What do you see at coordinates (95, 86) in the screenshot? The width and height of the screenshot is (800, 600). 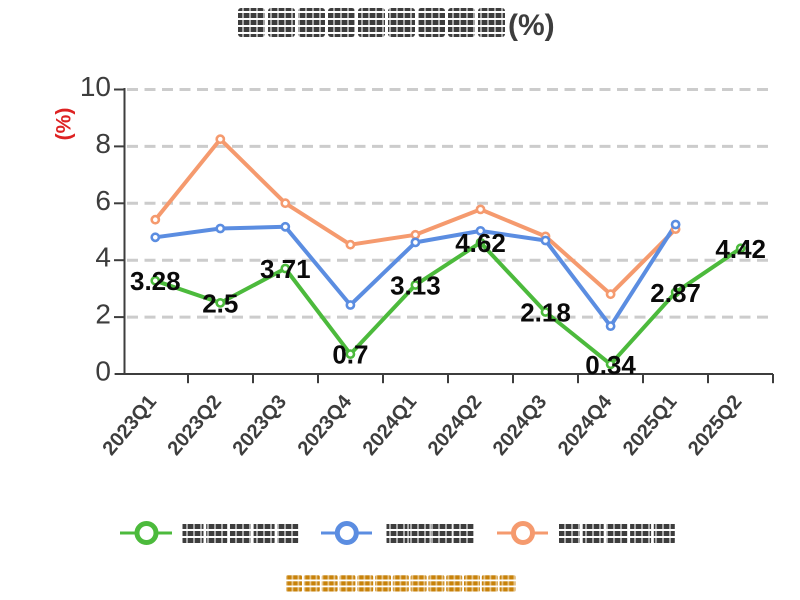 I see `svg-text: 10` at bounding box center [95, 86].